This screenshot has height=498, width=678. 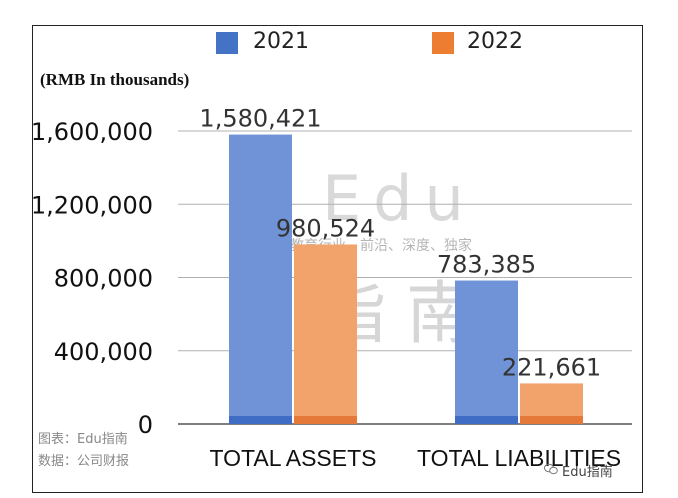 What do you see at coordinates (292, 458) in the screenshot?
I see `x-category-label: TOTAL ASSETS` at bounding box center [292, 458].